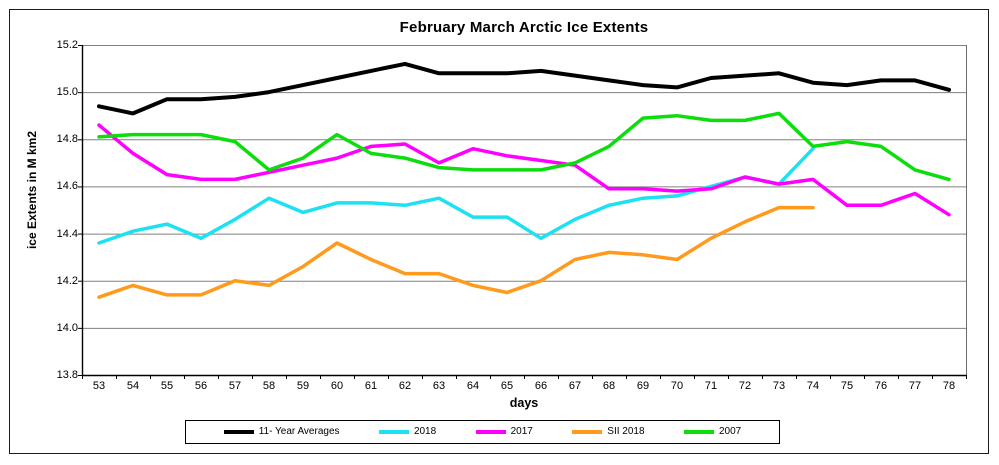 The height and width of the screenshot is (465, 999). I want to click on x-tick-label: 68, so click(609, 386).